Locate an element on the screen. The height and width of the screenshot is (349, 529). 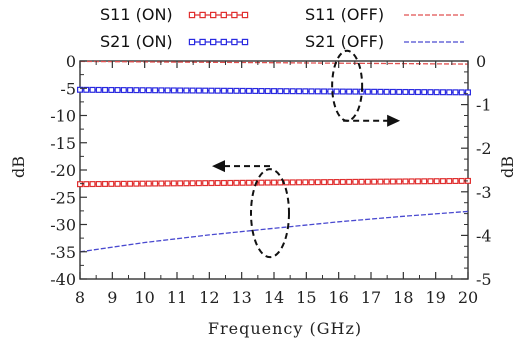
x-tick-label: 15 is located at coordinates (306, 297).